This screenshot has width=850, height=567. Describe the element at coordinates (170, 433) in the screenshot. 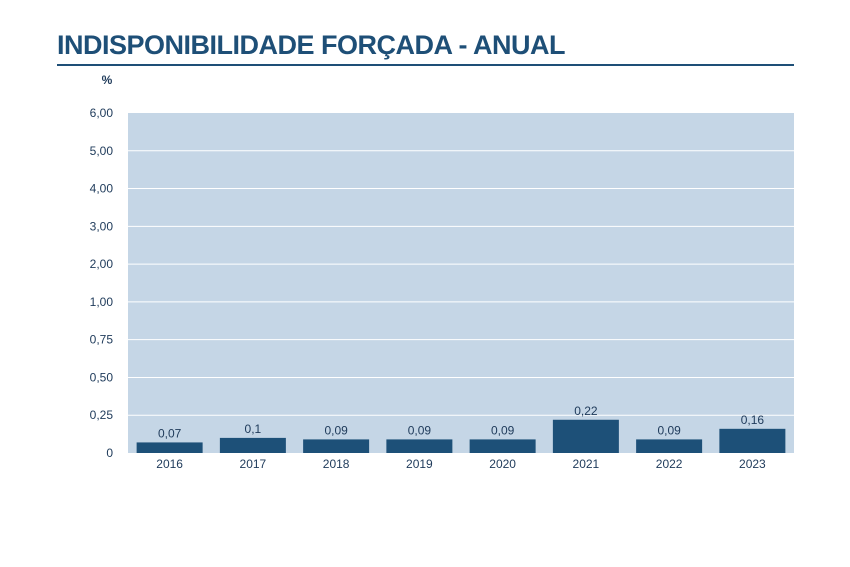

I see `data-label: 0,07` at that location.